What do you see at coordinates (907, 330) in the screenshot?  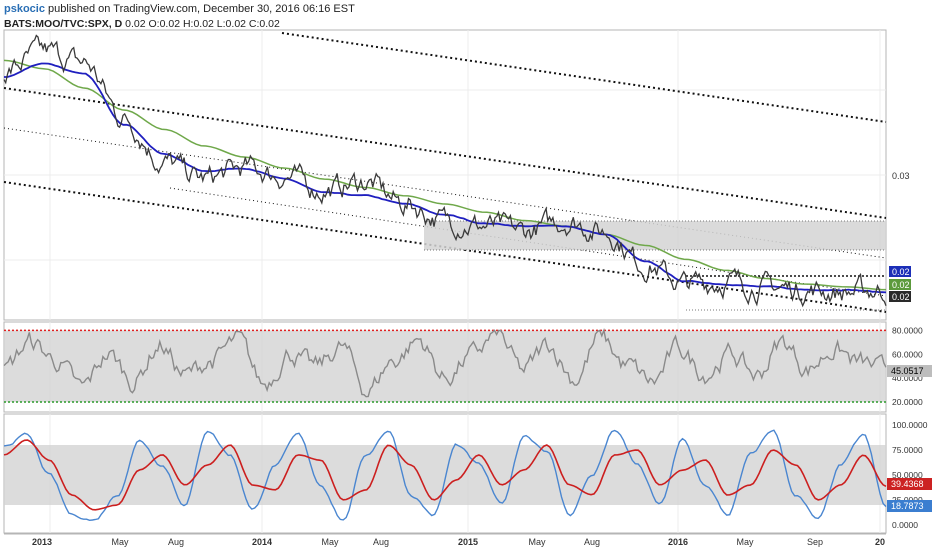 I see `rsi-axis-tick: 80.0000` at bounding box center [907, 330].